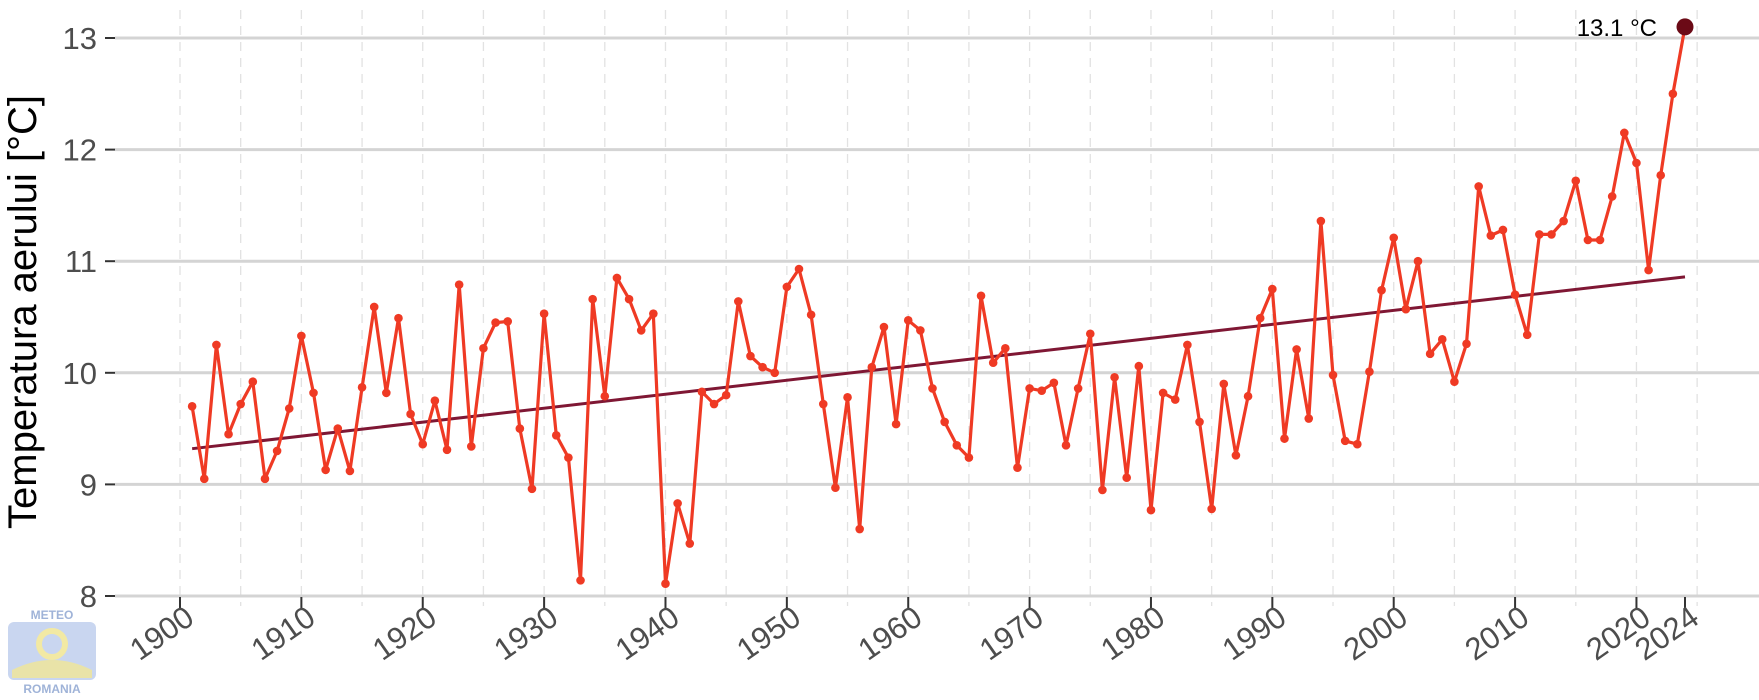 The height and width of the screenshot is (700, 1759). Describe the element at coordinates (23, 312) in the screenshot. I see `y-axis-label: Temperatura aerului [°C]` at that location.